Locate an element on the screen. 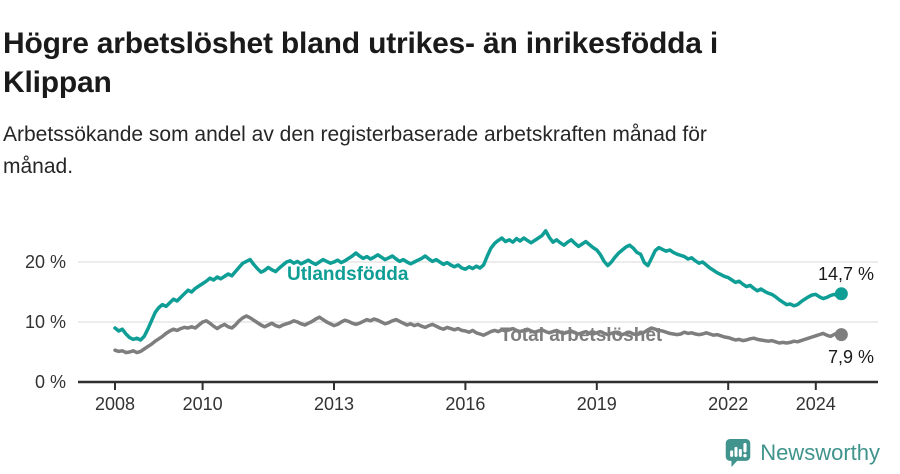 The width and height of the screenshot is (900, 474). newsworthy-logo-icon is located at coordinates (738, 452).